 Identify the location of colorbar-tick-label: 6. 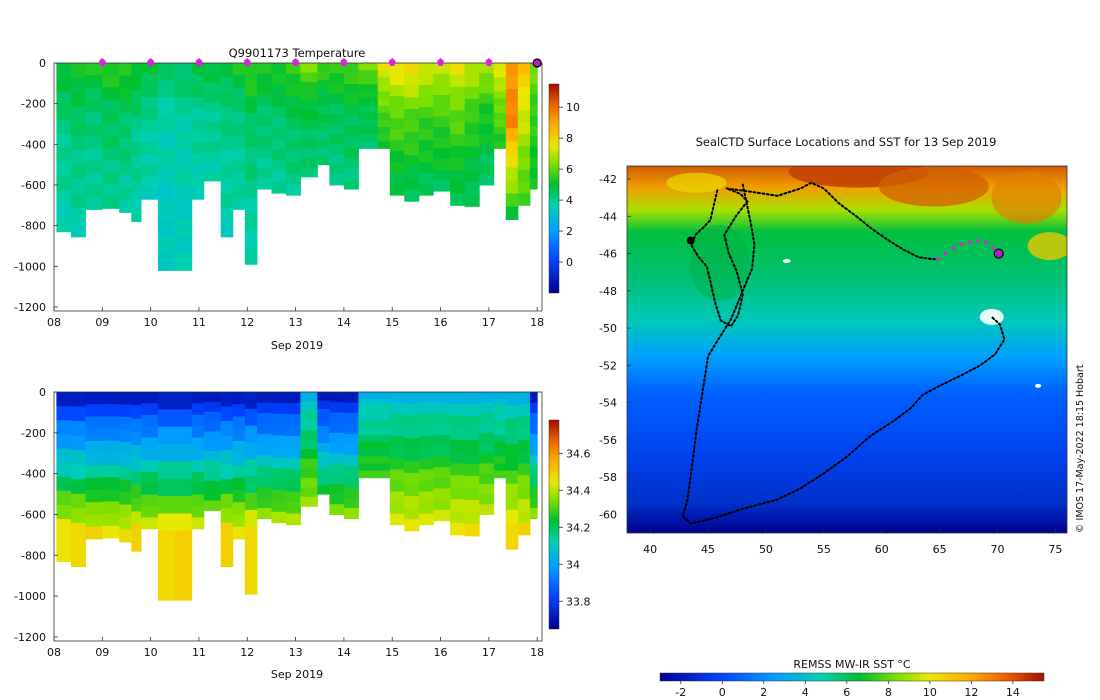
(569, 169).